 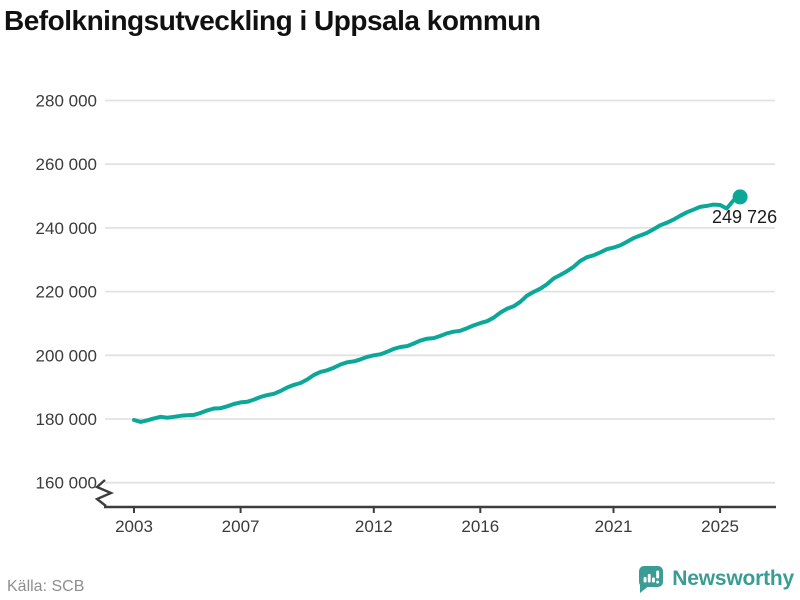 What do you see at coordinates (480, 526) in the screenshot?
I see `x-axis-label: 2016` at bounding box center [480, 526].